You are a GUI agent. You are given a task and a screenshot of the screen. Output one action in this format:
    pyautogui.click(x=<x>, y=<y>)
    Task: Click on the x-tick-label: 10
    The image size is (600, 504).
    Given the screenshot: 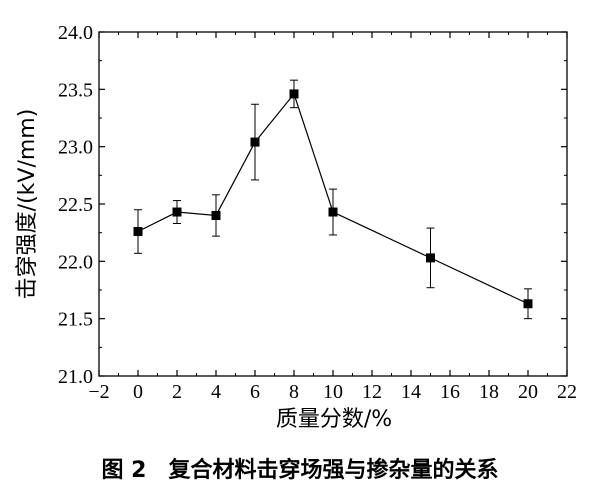 What is the action you would take?
    pyautogui.click(x=333, y=392)
    